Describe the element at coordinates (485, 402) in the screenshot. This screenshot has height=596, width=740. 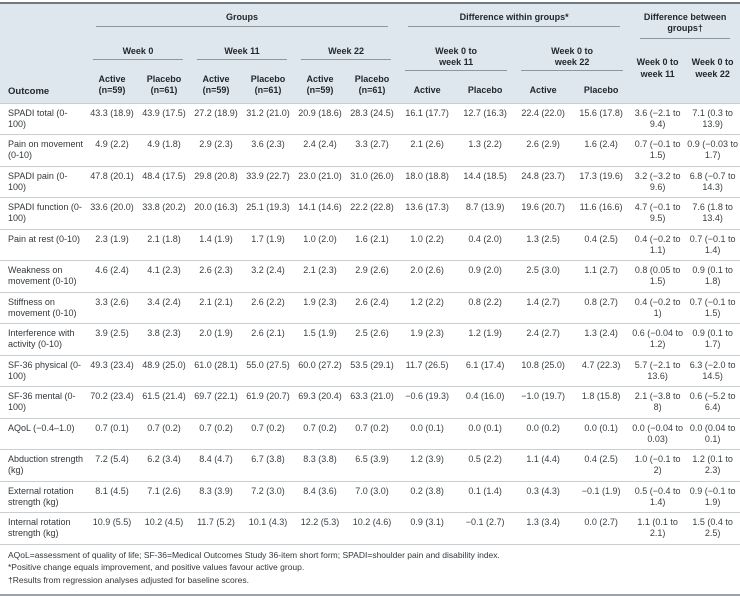
I see `value-cell: 0.4 (16.0)` at that location.